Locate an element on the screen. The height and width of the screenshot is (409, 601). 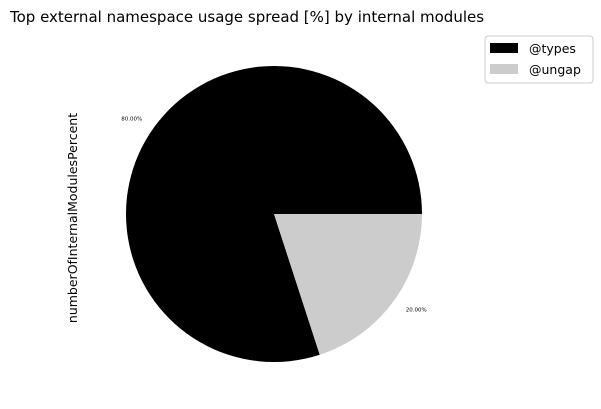
pie-percent-label: 80.00% is located at coordinates (131, 119).